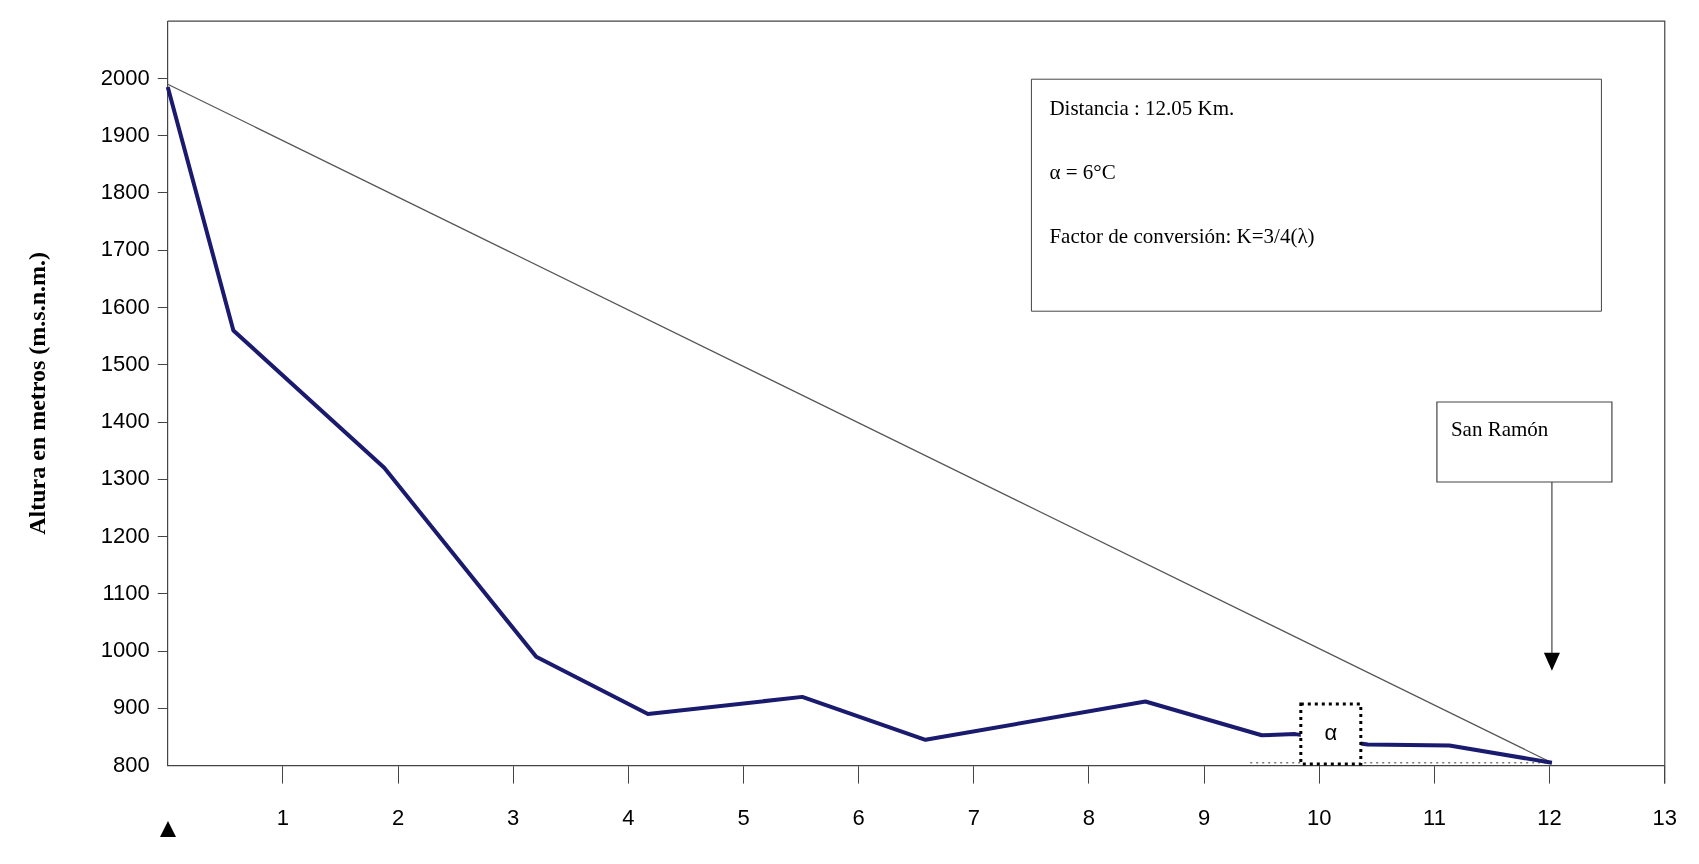 The width and height of the screenshot is (1699, 864). I want to click on annotation: San Ramón, so click(1499, 428).